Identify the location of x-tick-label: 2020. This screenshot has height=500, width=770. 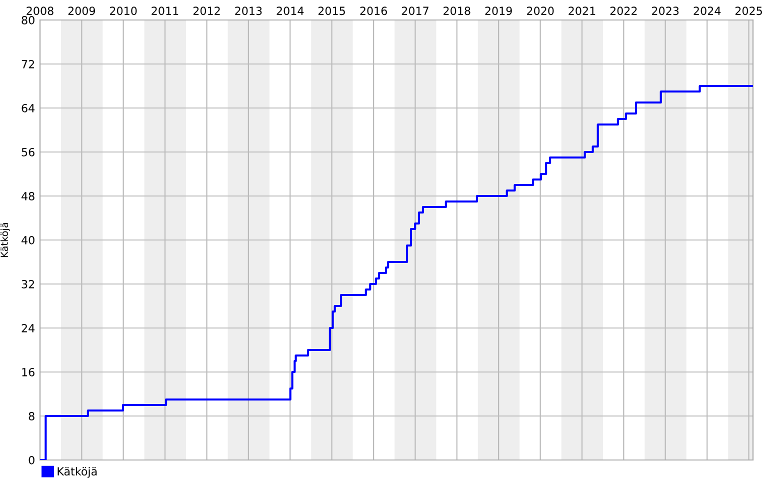
(540, 11).